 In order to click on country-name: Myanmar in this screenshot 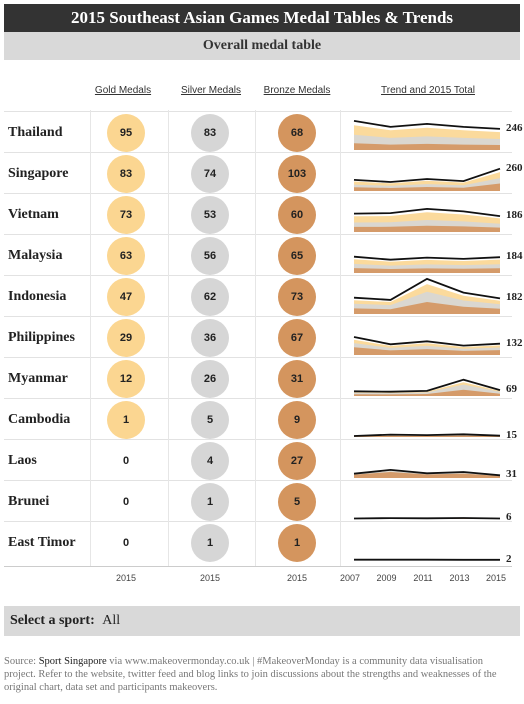, I will do `click(38, 378)`.